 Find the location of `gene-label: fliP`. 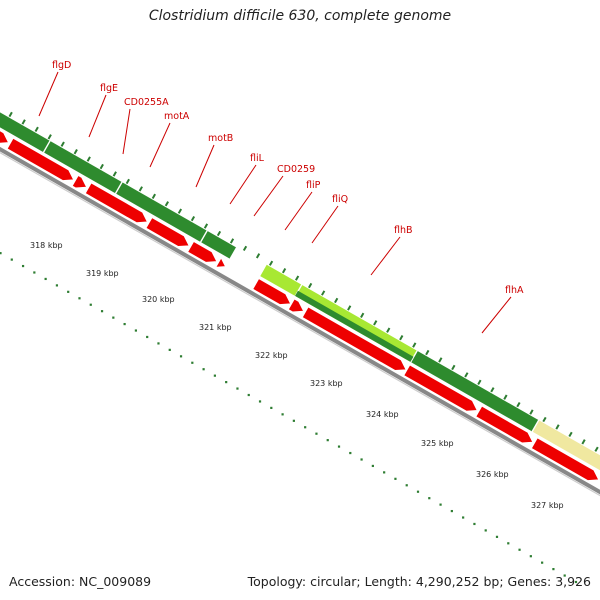

gene-label: fliP is located at coordinates (313, 185).